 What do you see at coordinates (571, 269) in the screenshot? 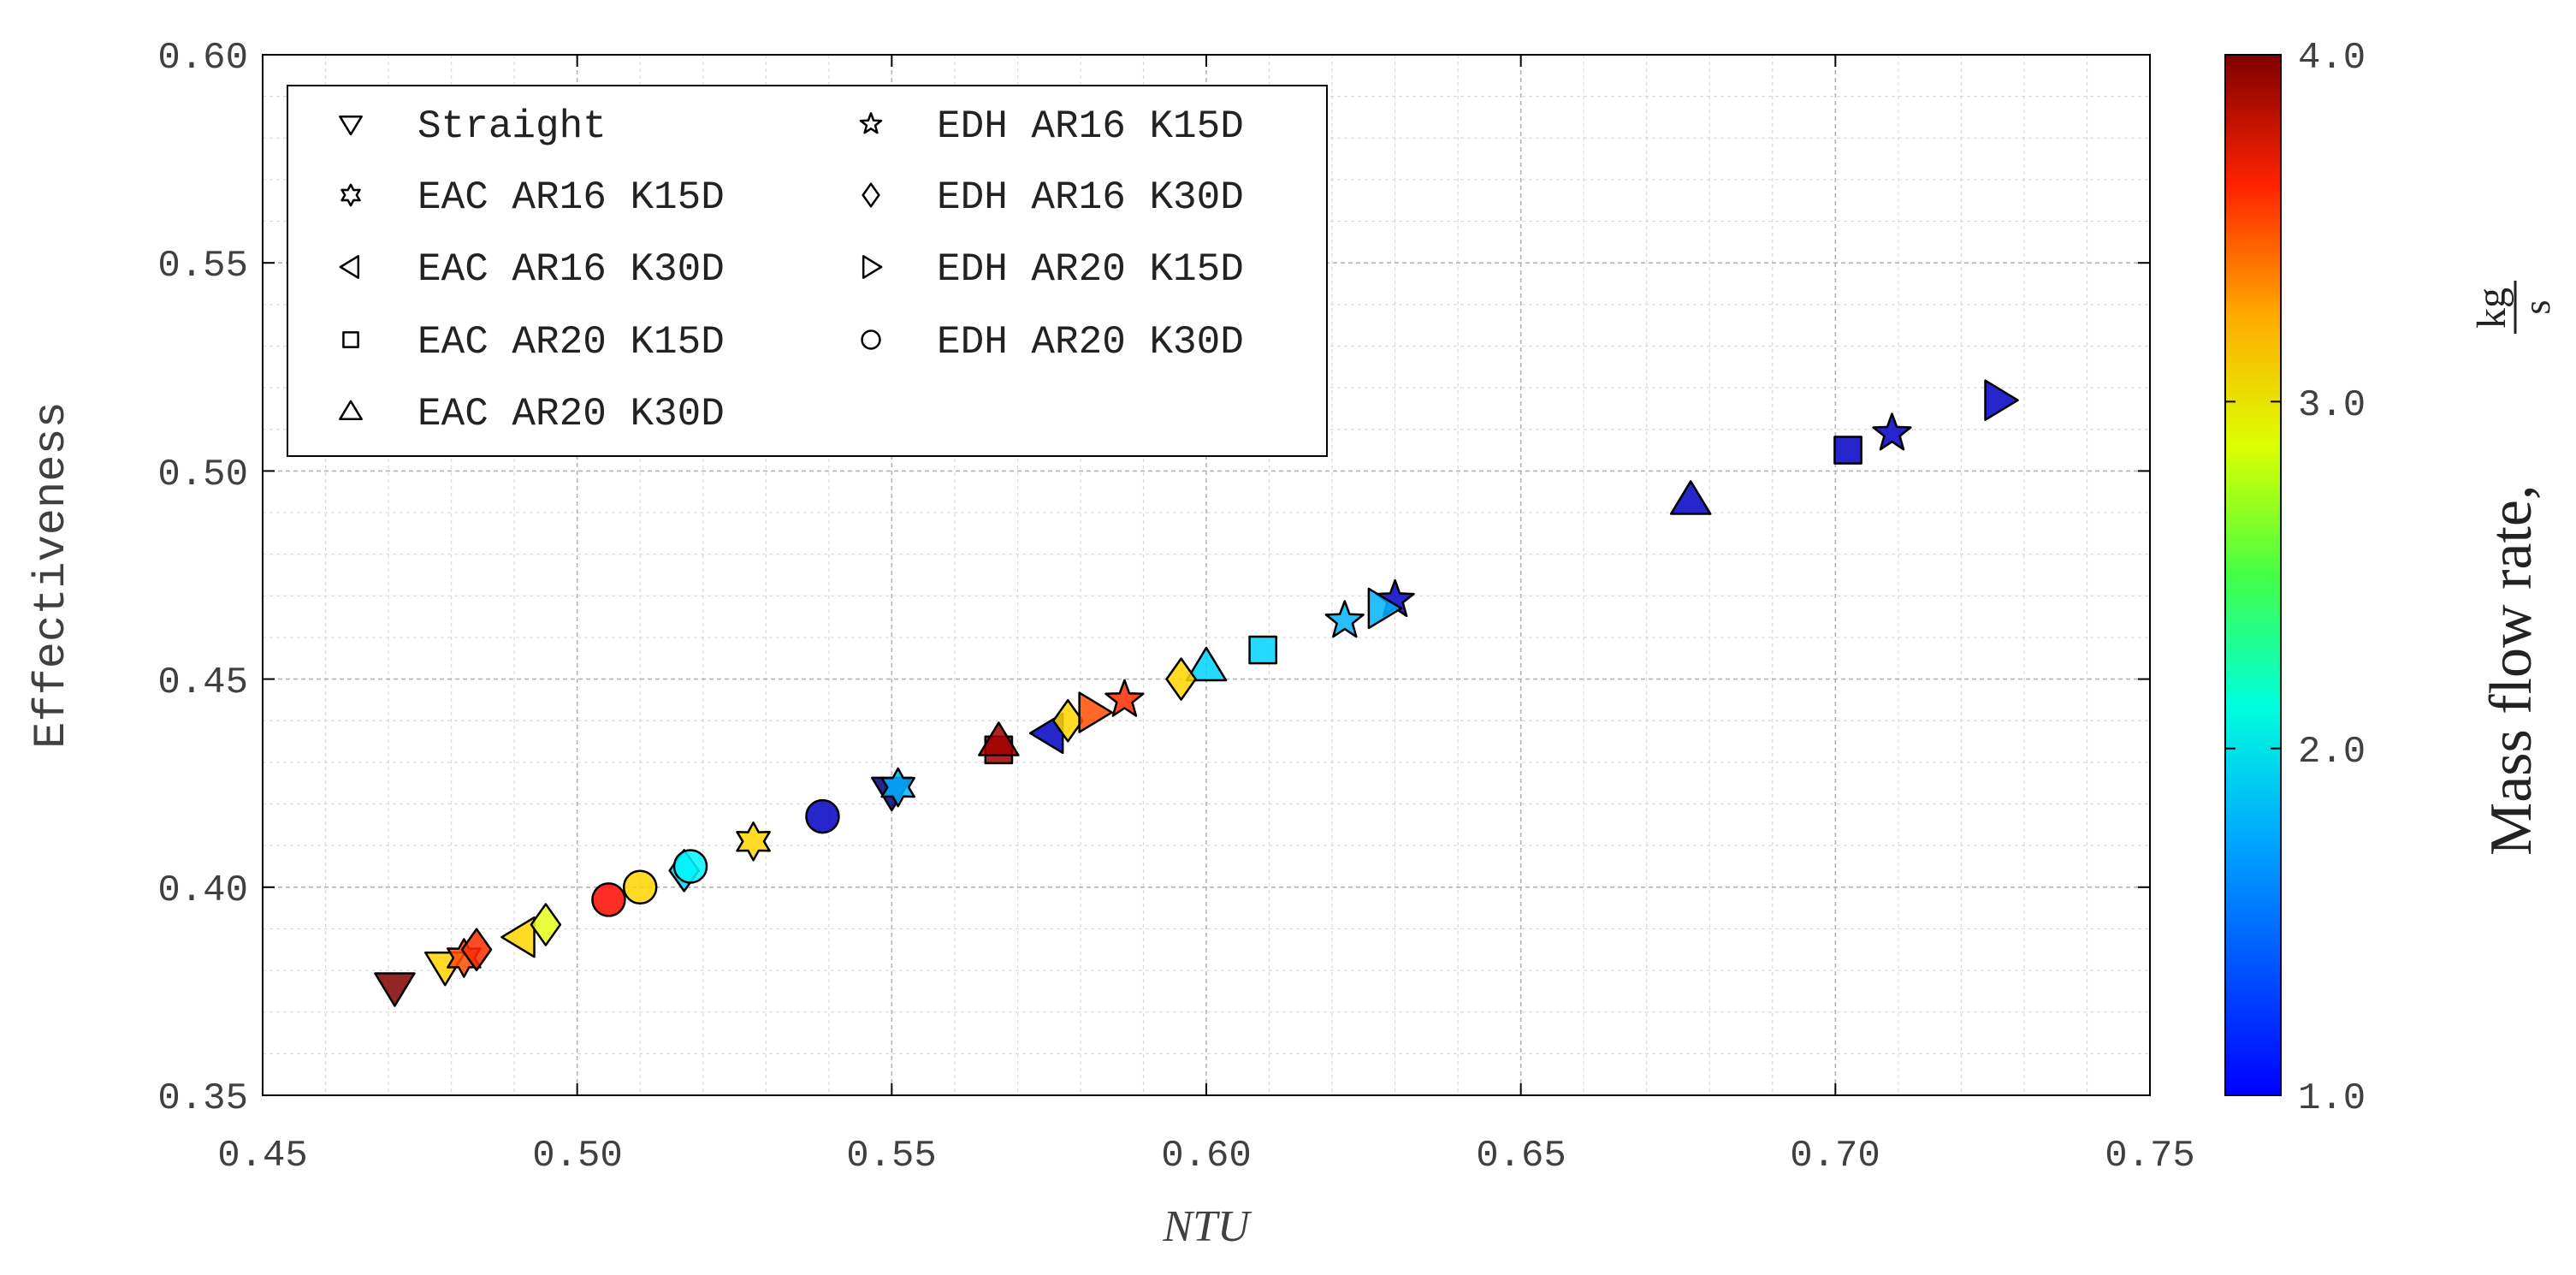
I see `legend-label: EAC AR16 K30D` at bounding box center [571, 269].